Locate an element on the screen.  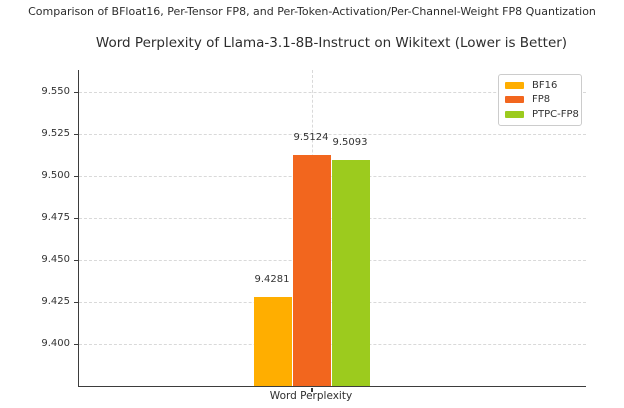
legend: BF16 FP8 PTPC-FP8 is located at coordinates (540, 100).